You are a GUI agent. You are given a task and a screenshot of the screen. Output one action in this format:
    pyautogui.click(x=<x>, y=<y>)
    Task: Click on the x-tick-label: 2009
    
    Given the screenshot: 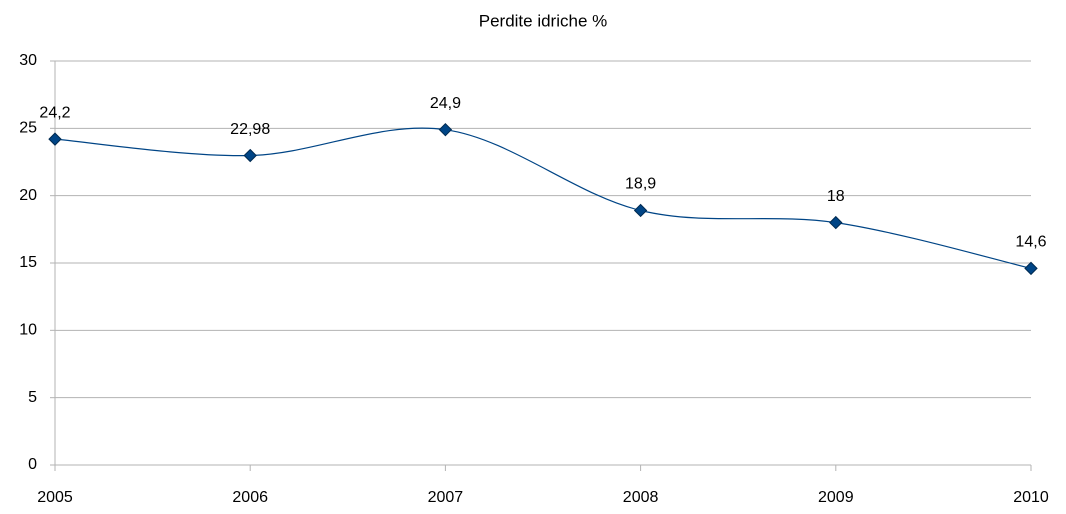 What is the action you would take?
    pyautogui.click(x=836, y=497)
    